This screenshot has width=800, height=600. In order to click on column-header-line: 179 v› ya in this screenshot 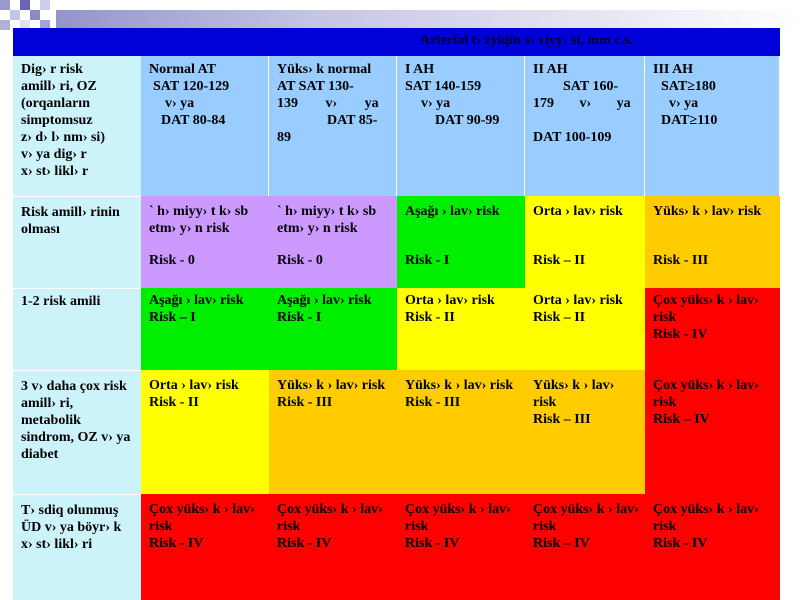, I will do `click(582, 103)`.